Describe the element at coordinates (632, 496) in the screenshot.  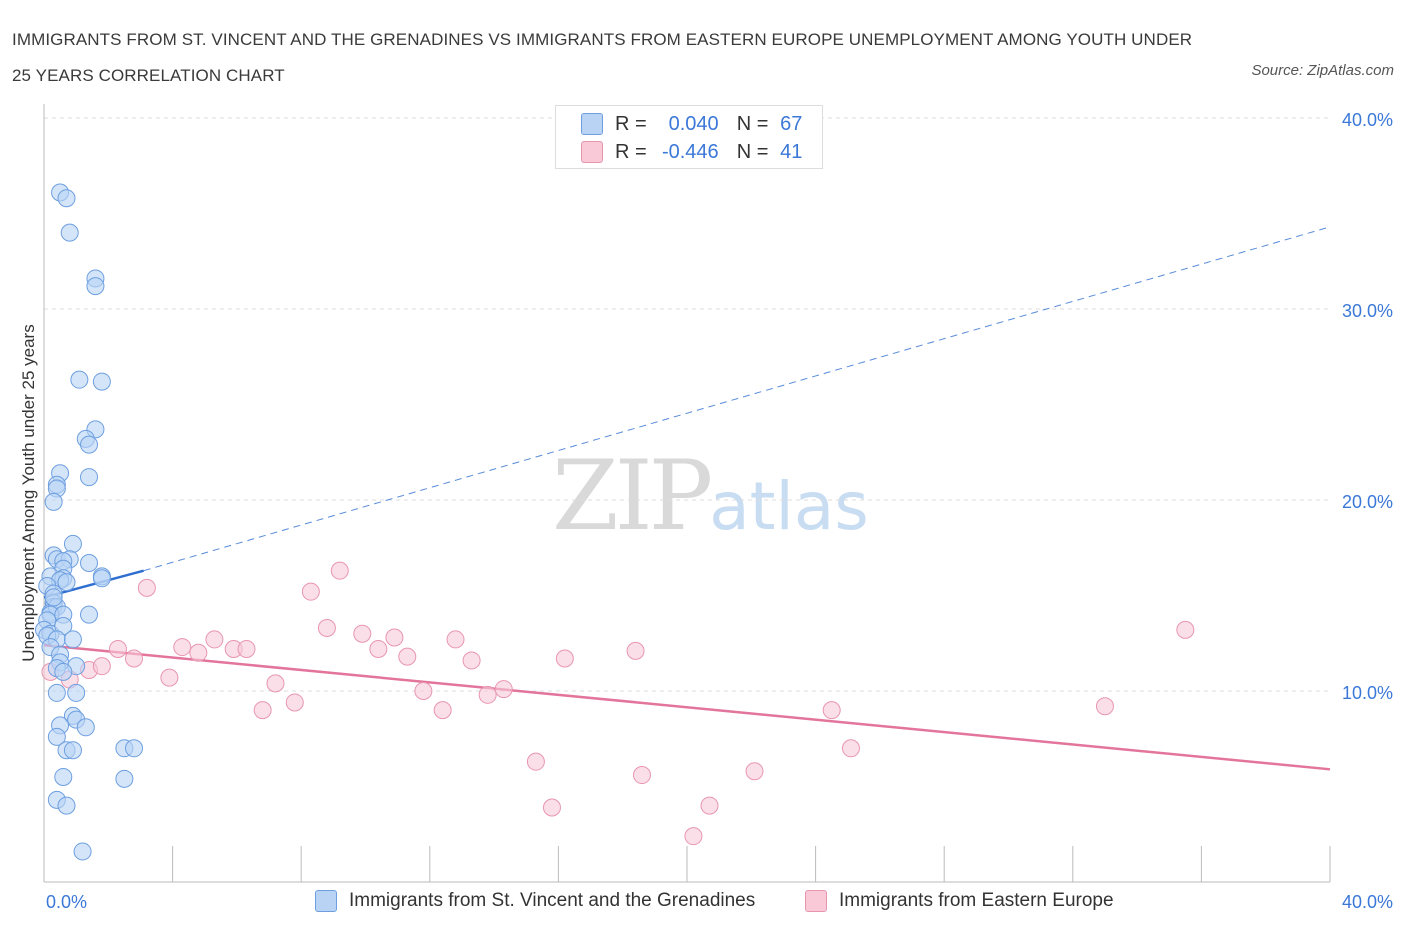
I see `watermark-zip: ZIP` at that location.